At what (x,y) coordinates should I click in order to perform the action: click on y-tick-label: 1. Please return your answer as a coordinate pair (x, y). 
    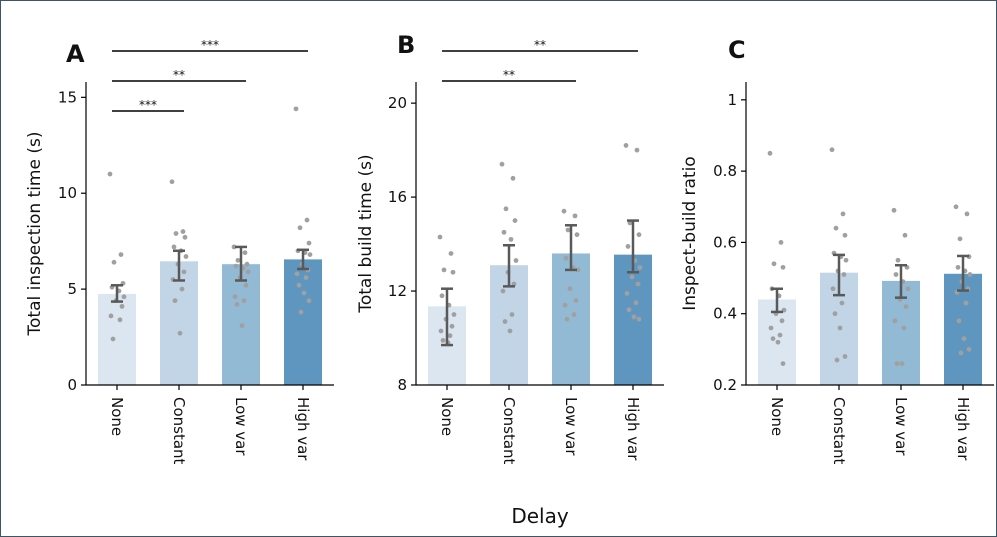
    Looking at the image, I should click on (732, 100).